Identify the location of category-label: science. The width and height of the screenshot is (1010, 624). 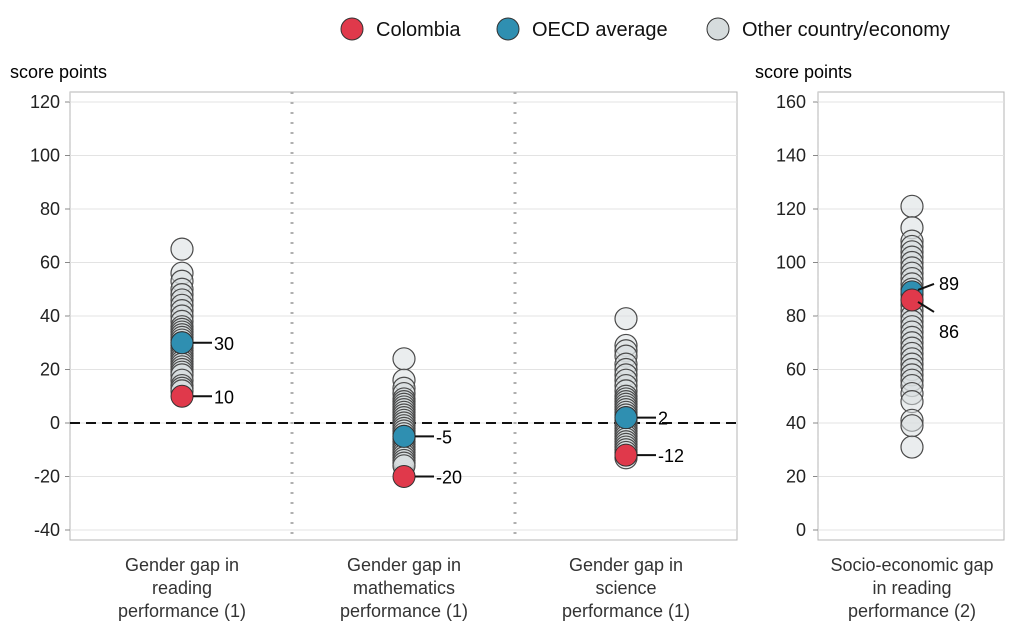
(625, 588).